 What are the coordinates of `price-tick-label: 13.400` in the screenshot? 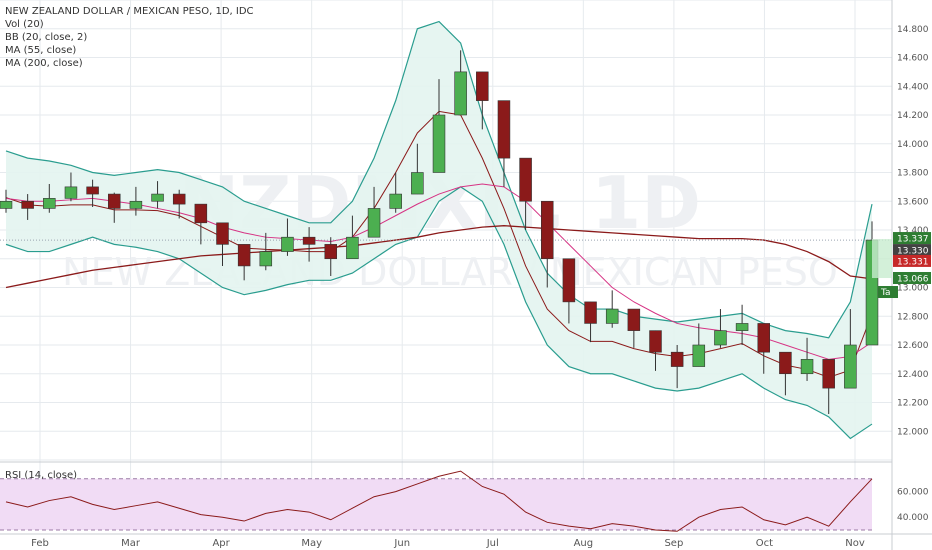 It's located at (913, 231).